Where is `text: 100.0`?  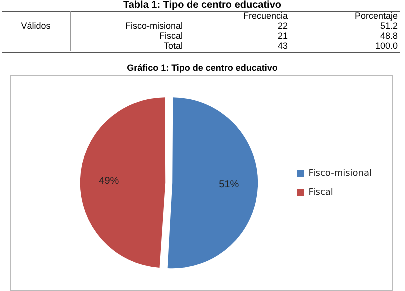
text: 100.0 is located at coordinates (386, 46).